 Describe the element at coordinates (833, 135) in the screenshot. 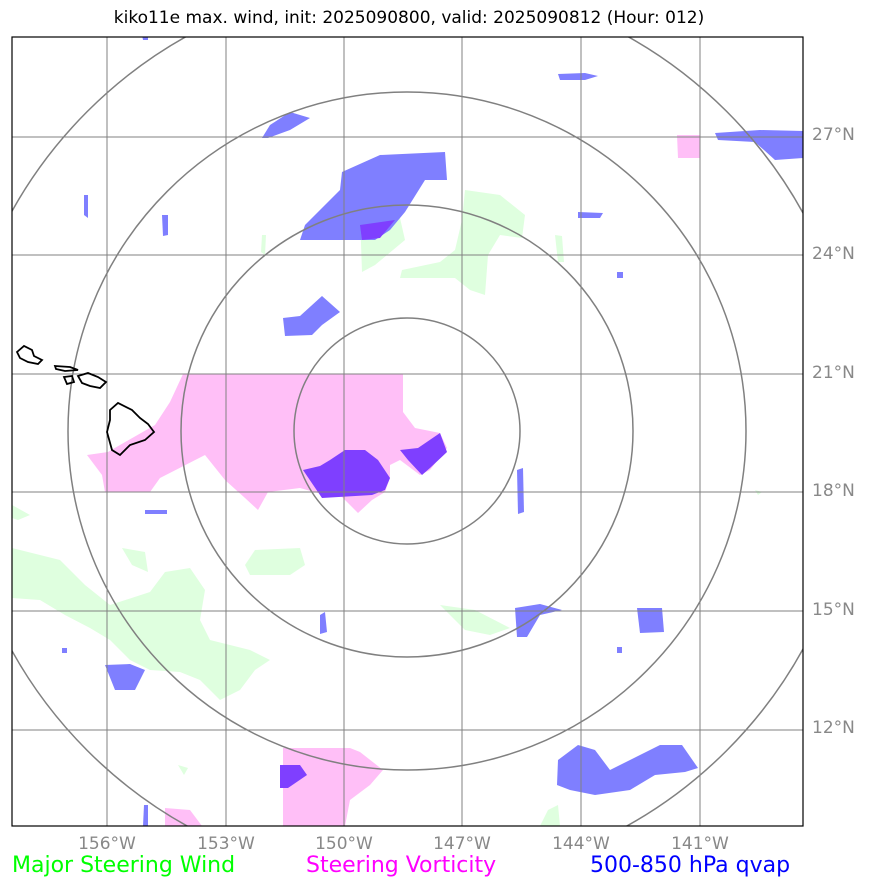

I see `lat-label-27n: 27°N` at that location.